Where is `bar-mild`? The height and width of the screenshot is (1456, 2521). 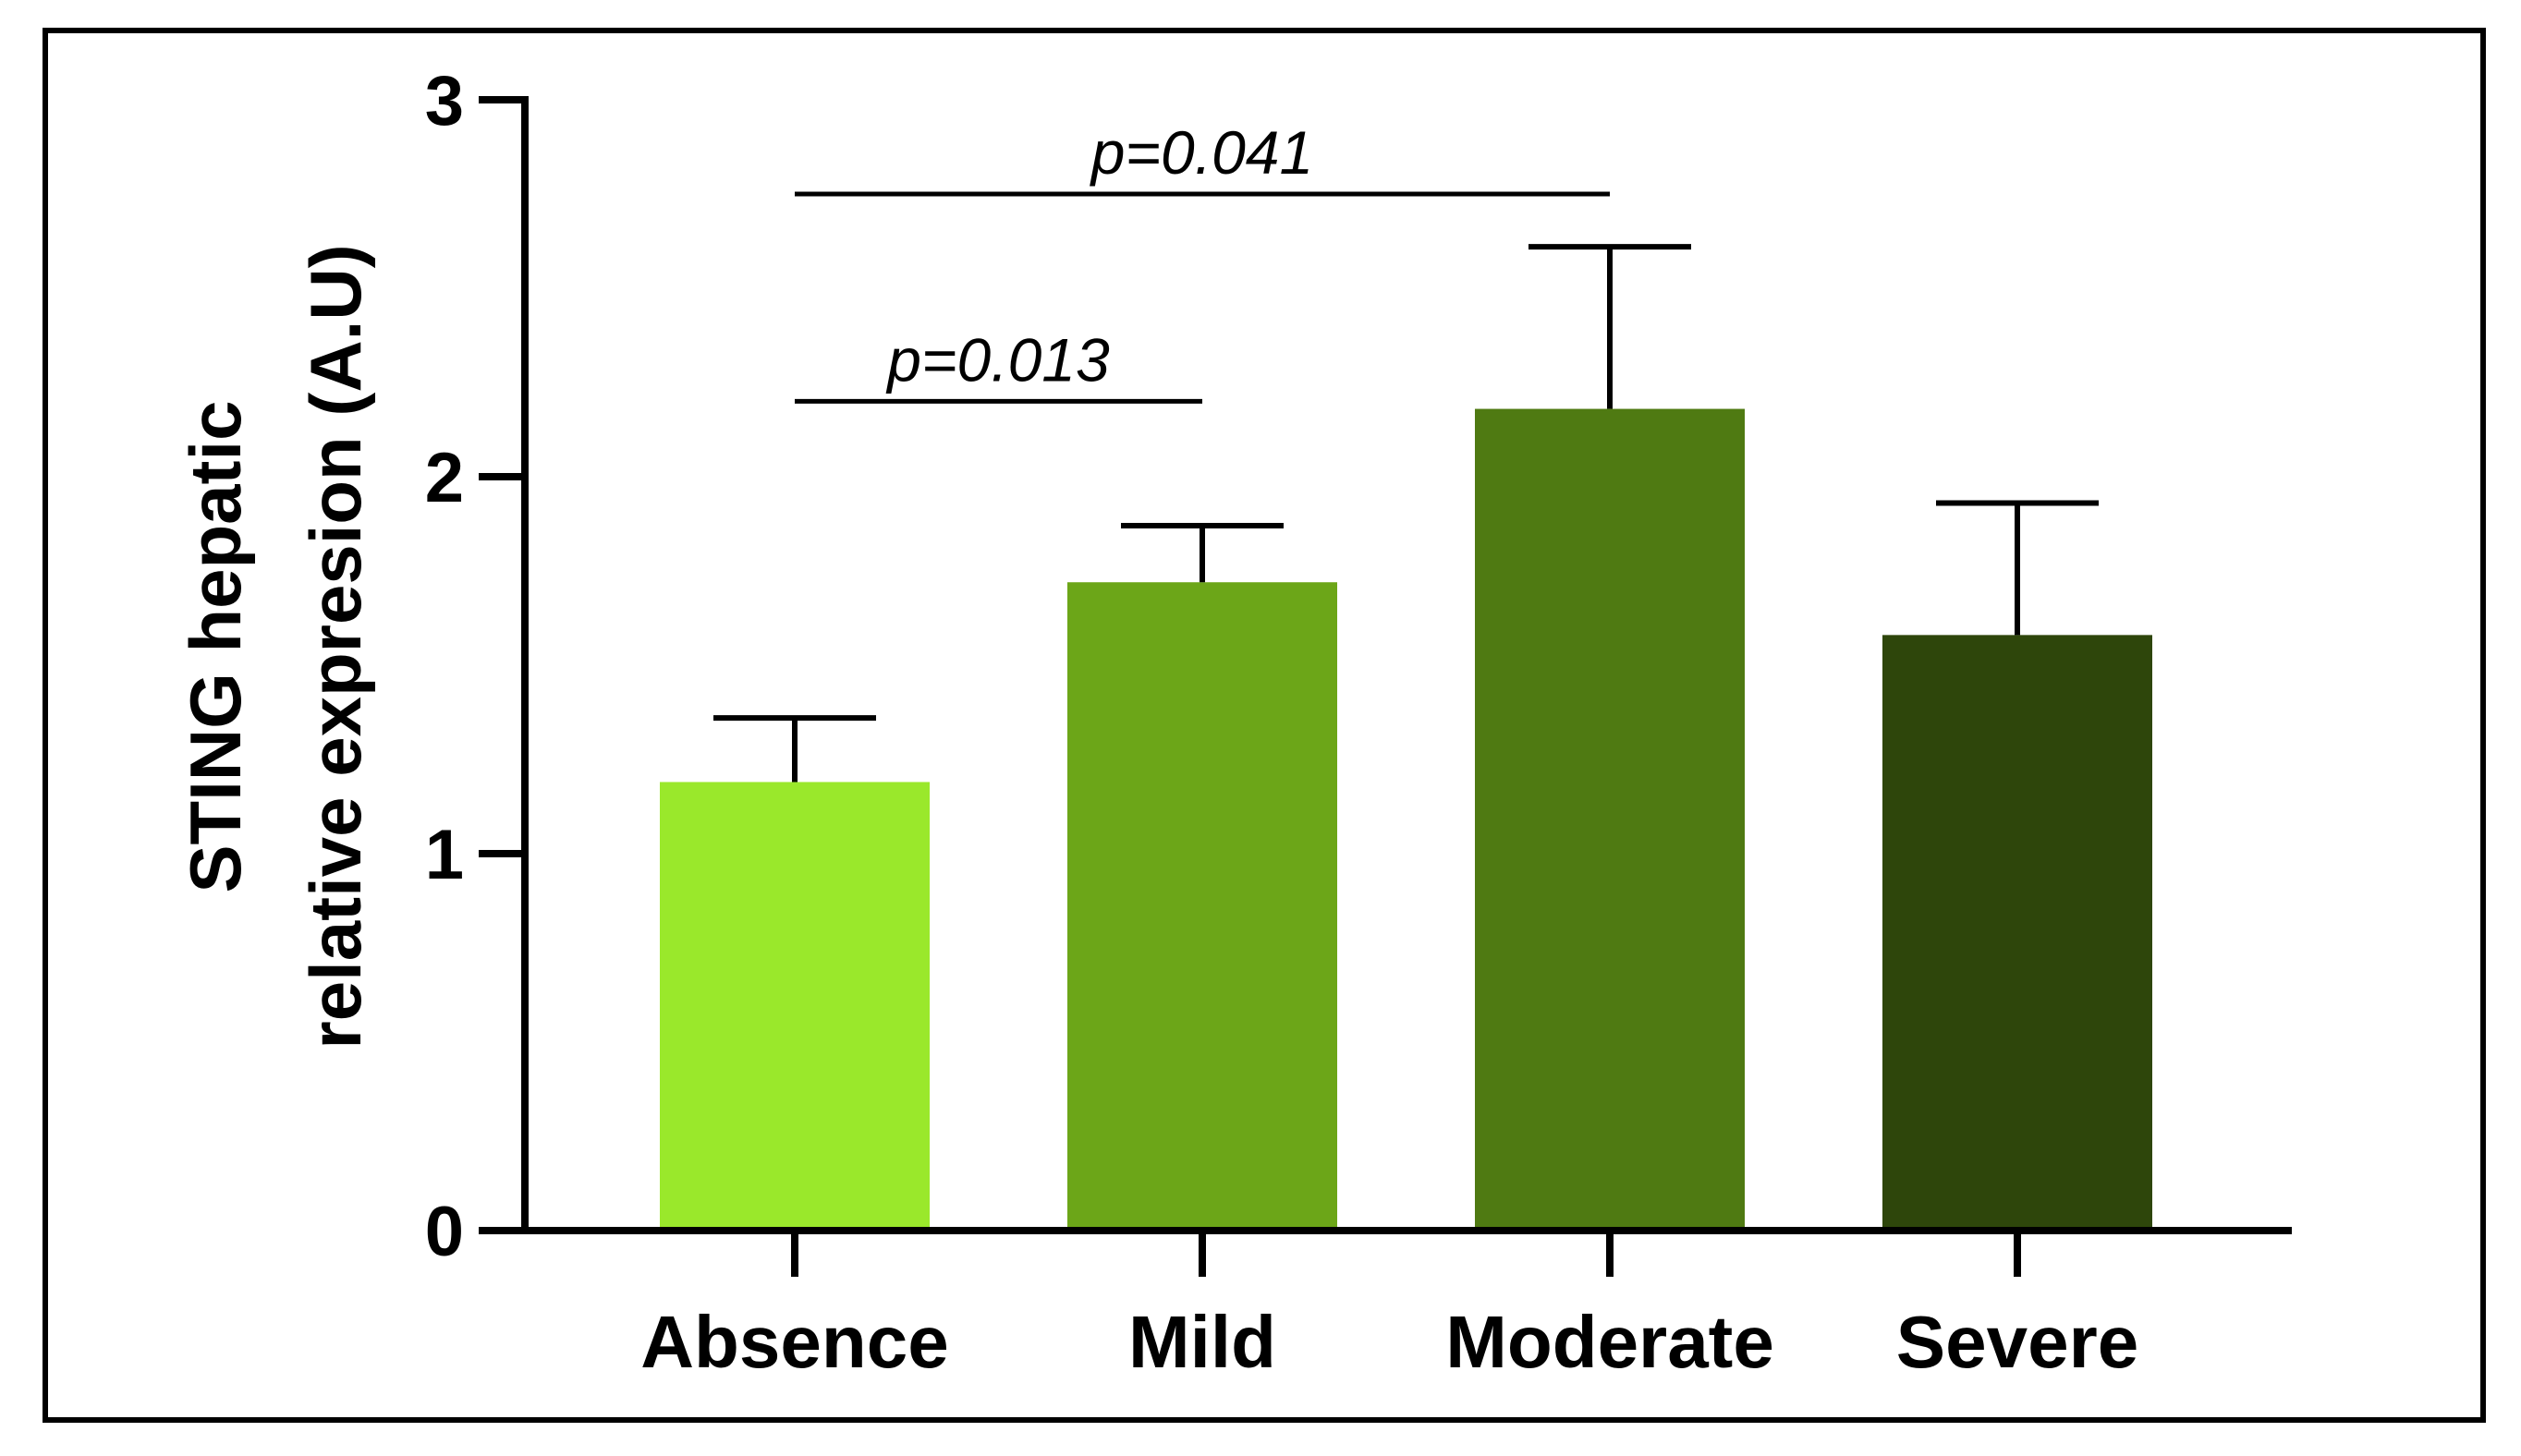 bar-mild is located at coordinates (1202, 906).